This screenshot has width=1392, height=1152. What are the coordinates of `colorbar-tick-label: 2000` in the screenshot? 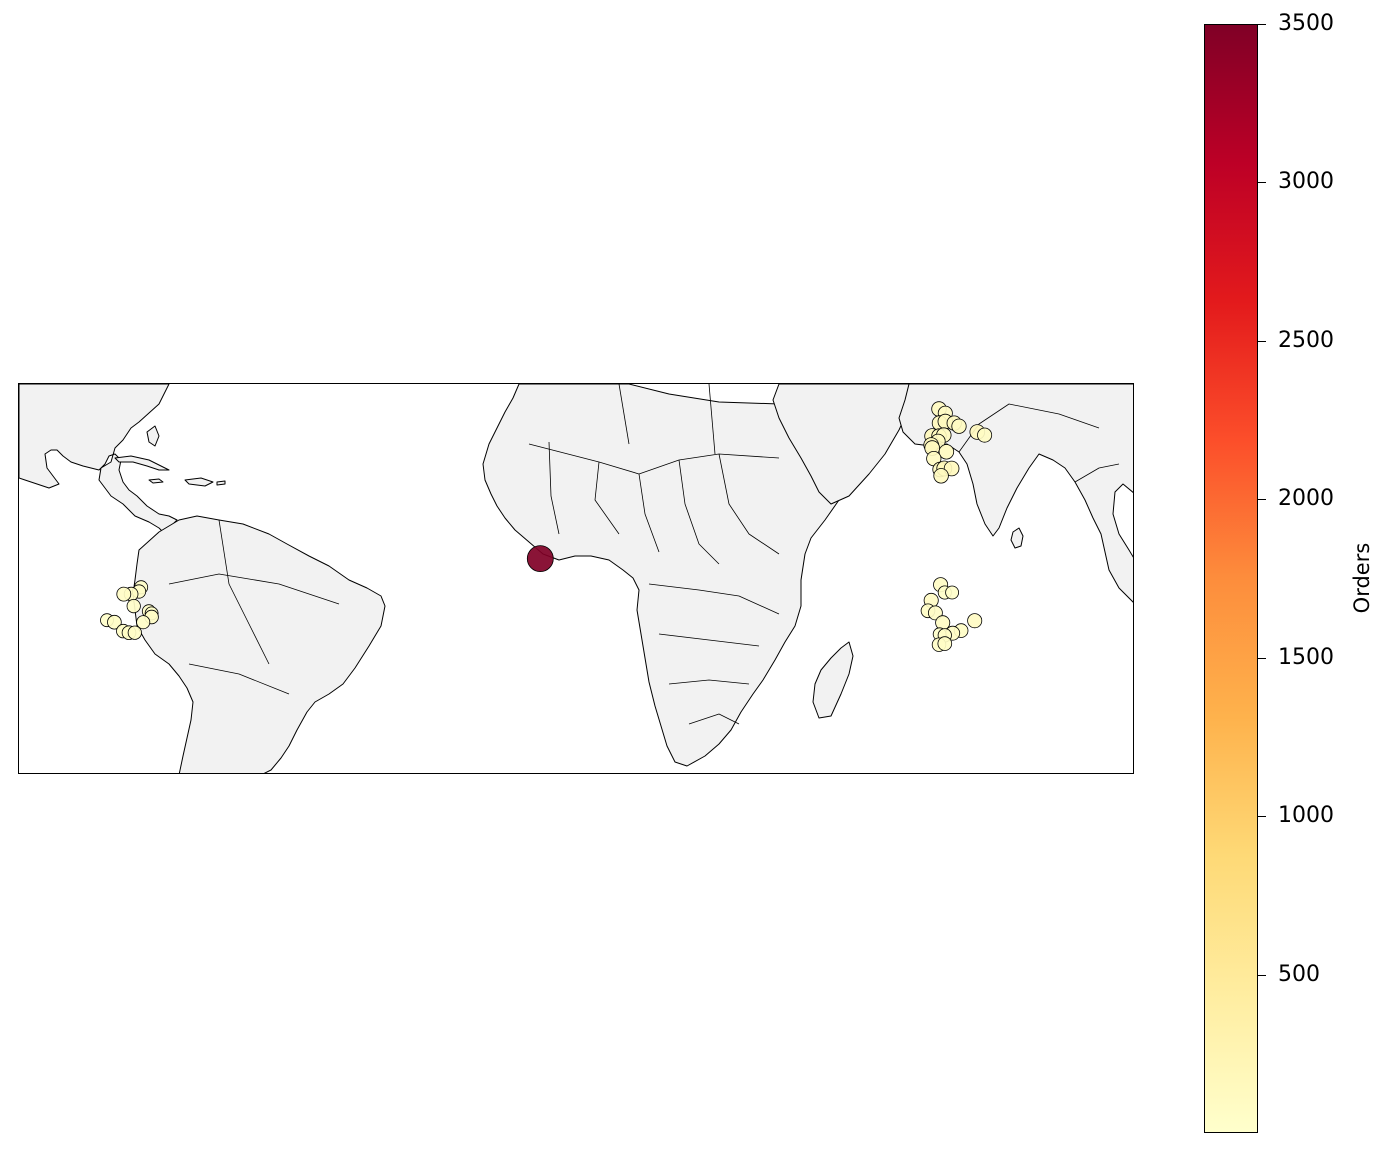 It's located at (1306, 499).